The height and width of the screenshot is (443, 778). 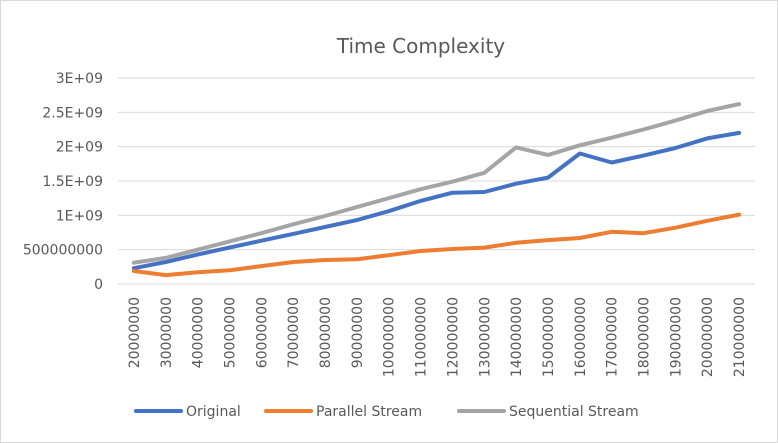 I want to click on legend: Original Parallel Stream Sequential Stream, so click(x=386, y=412).